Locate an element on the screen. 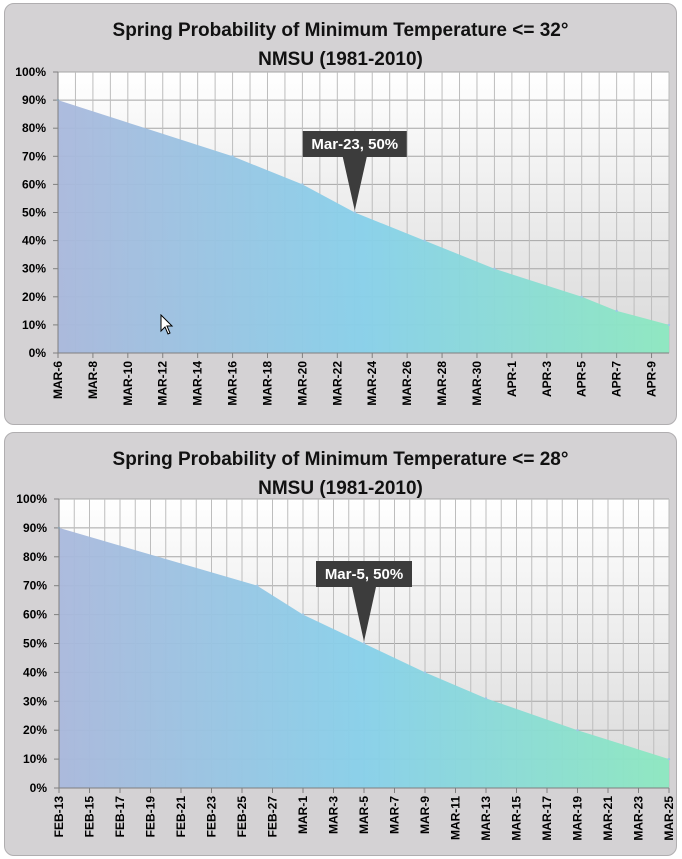 Image resolution: width=682 pixels, height=859 pixels. annotation-label: Mar-23, 50% is located at coordinates (354, 144).